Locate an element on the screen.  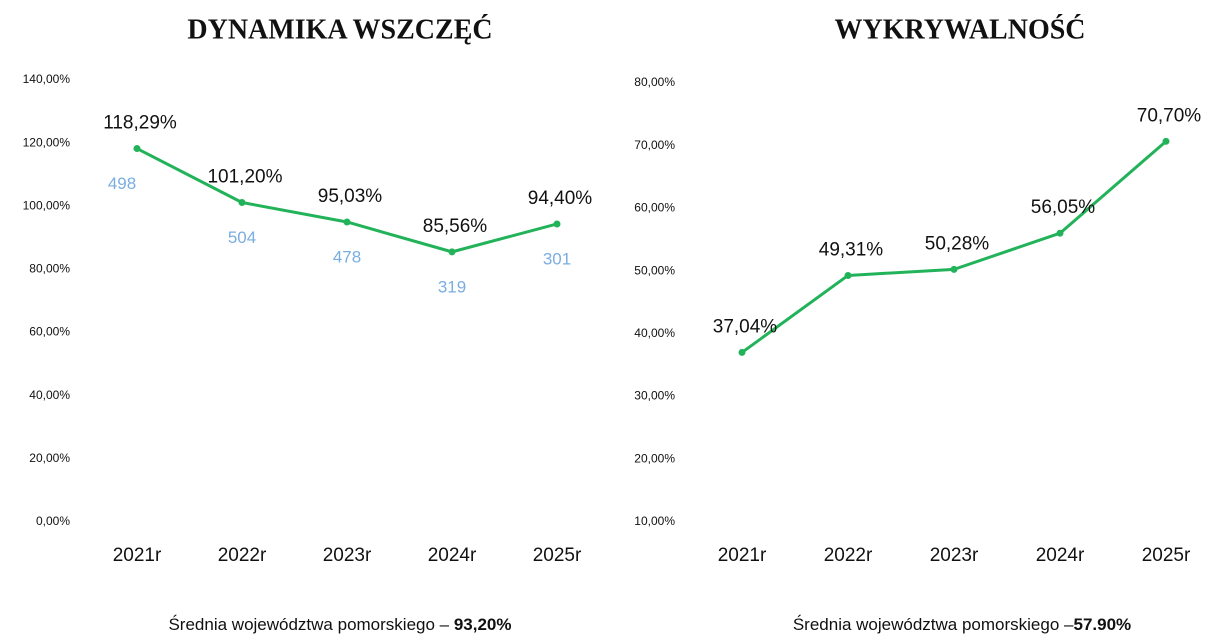
data-label: 70,70% is located at coordinates (1169, 115).